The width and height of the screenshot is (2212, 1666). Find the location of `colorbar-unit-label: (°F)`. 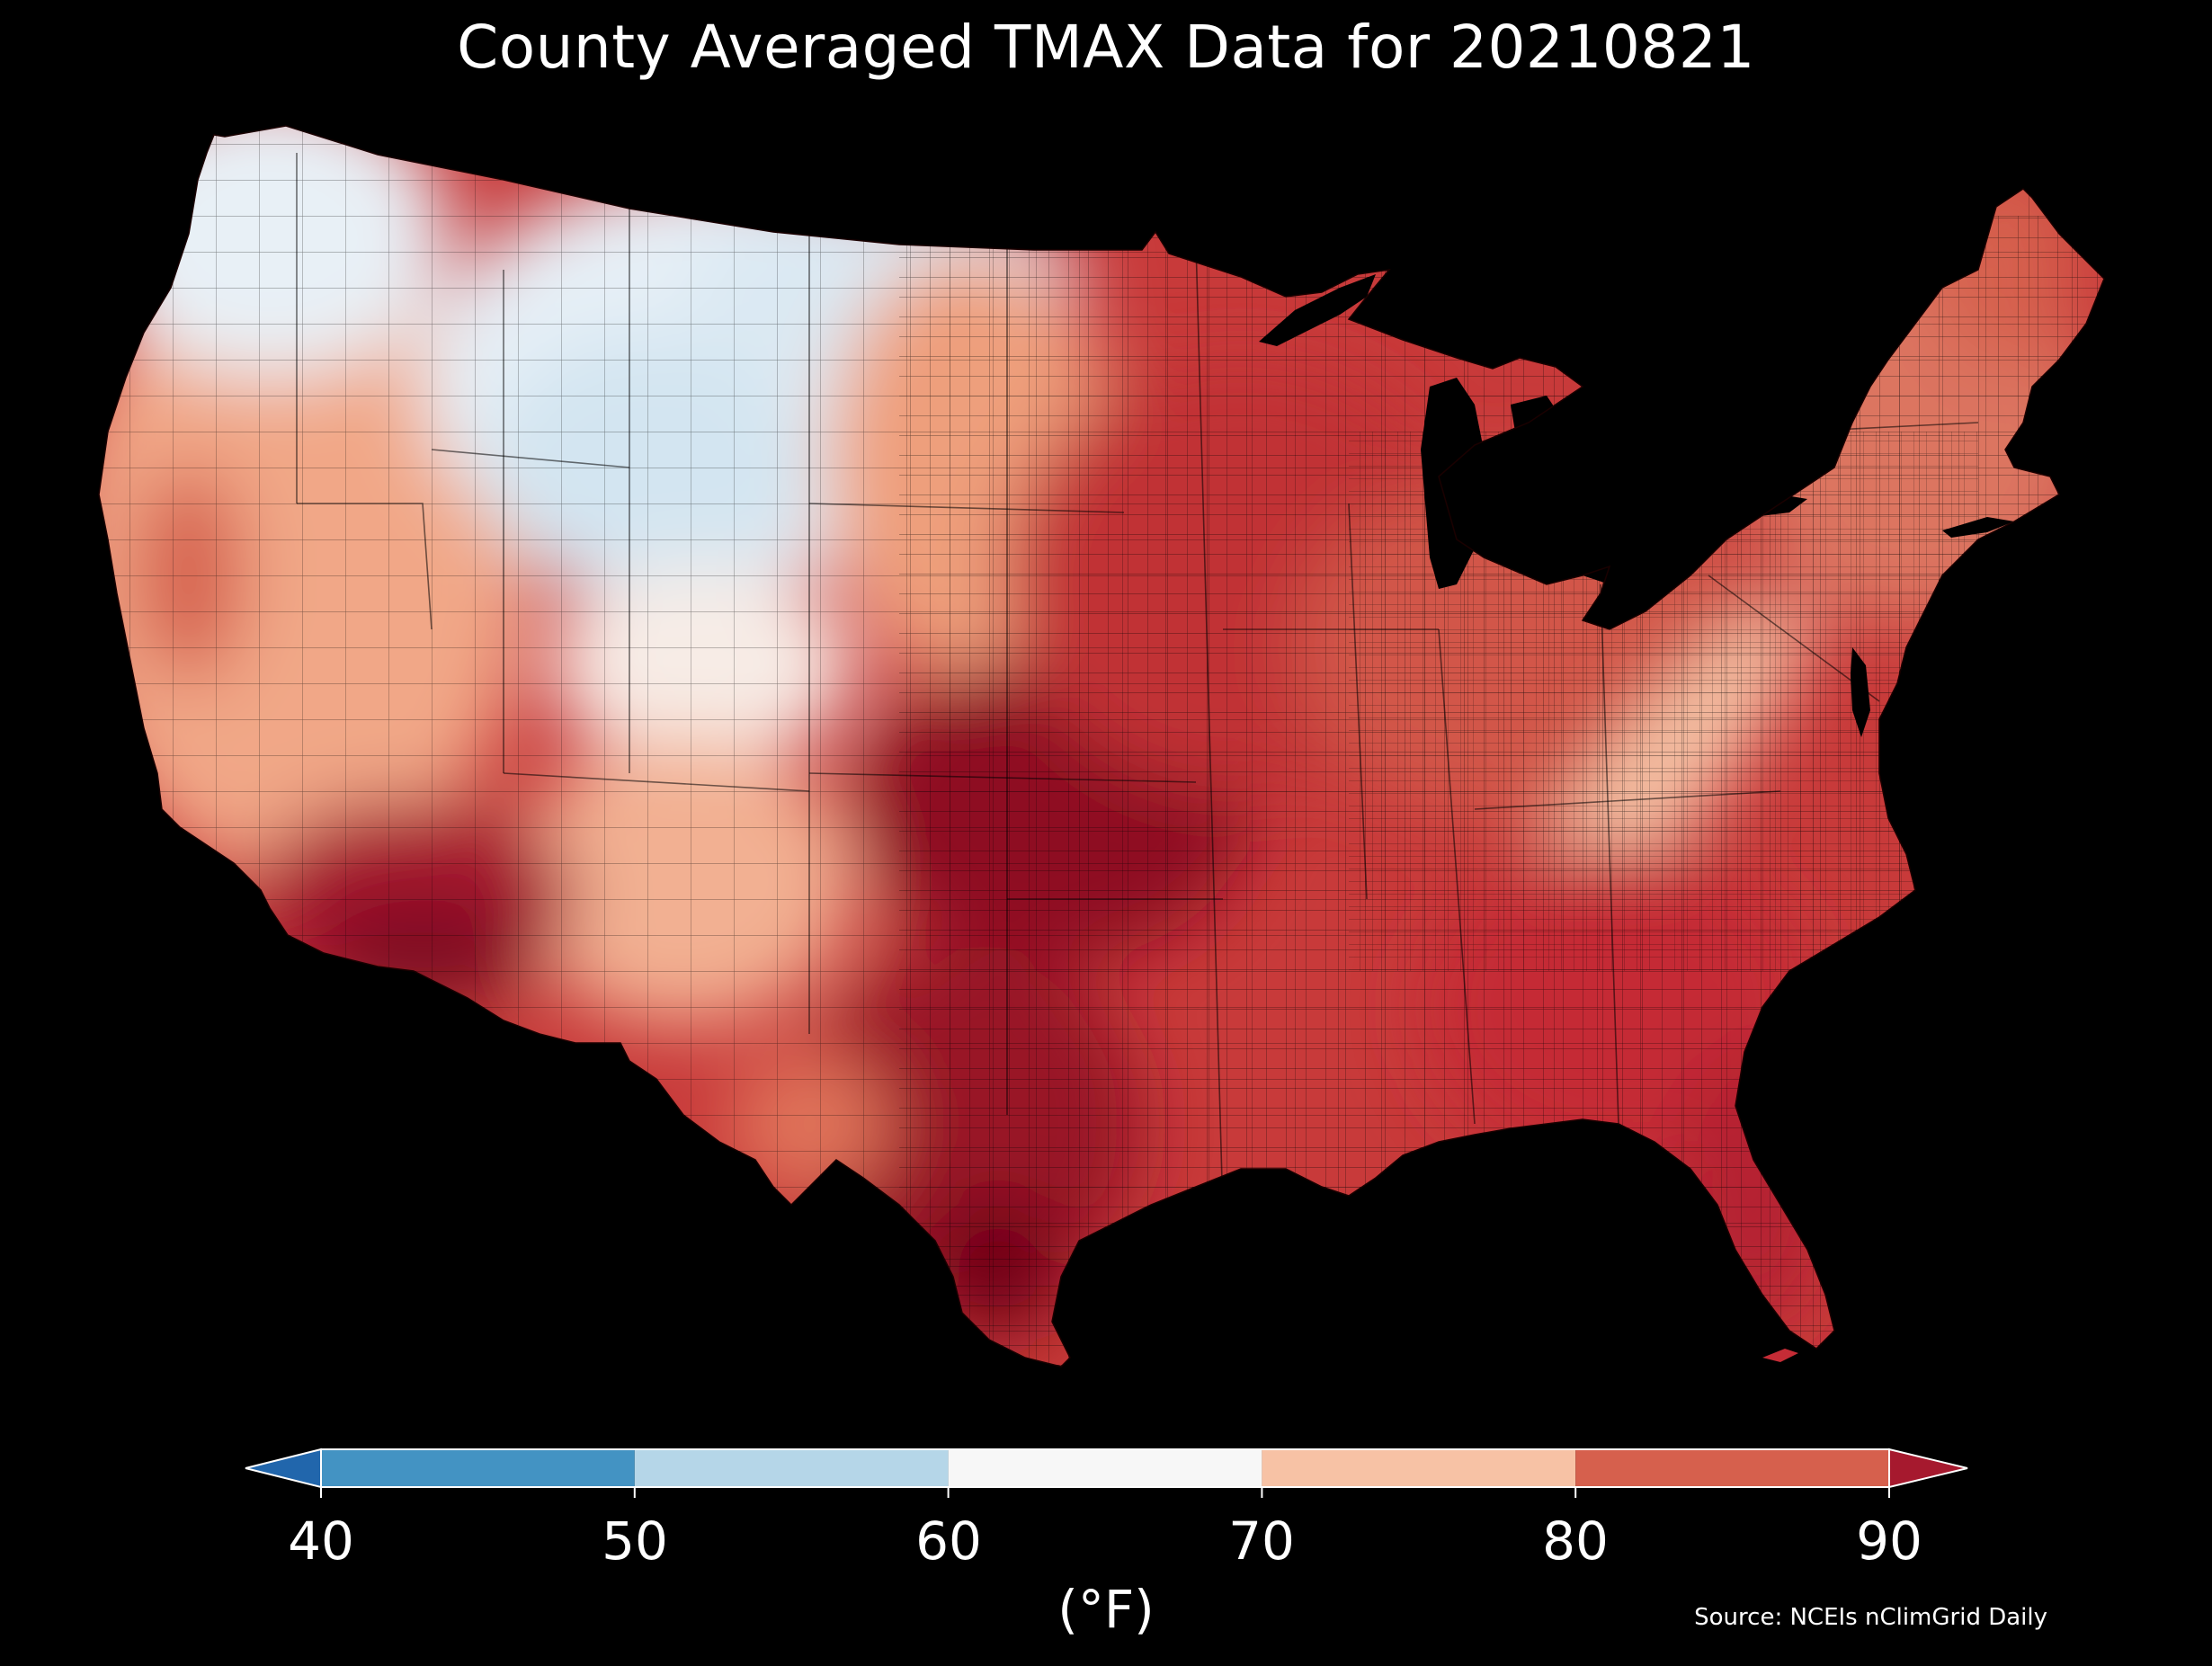

colorbar-unit-label: (°F) is located at coordinates (1106, 1610).